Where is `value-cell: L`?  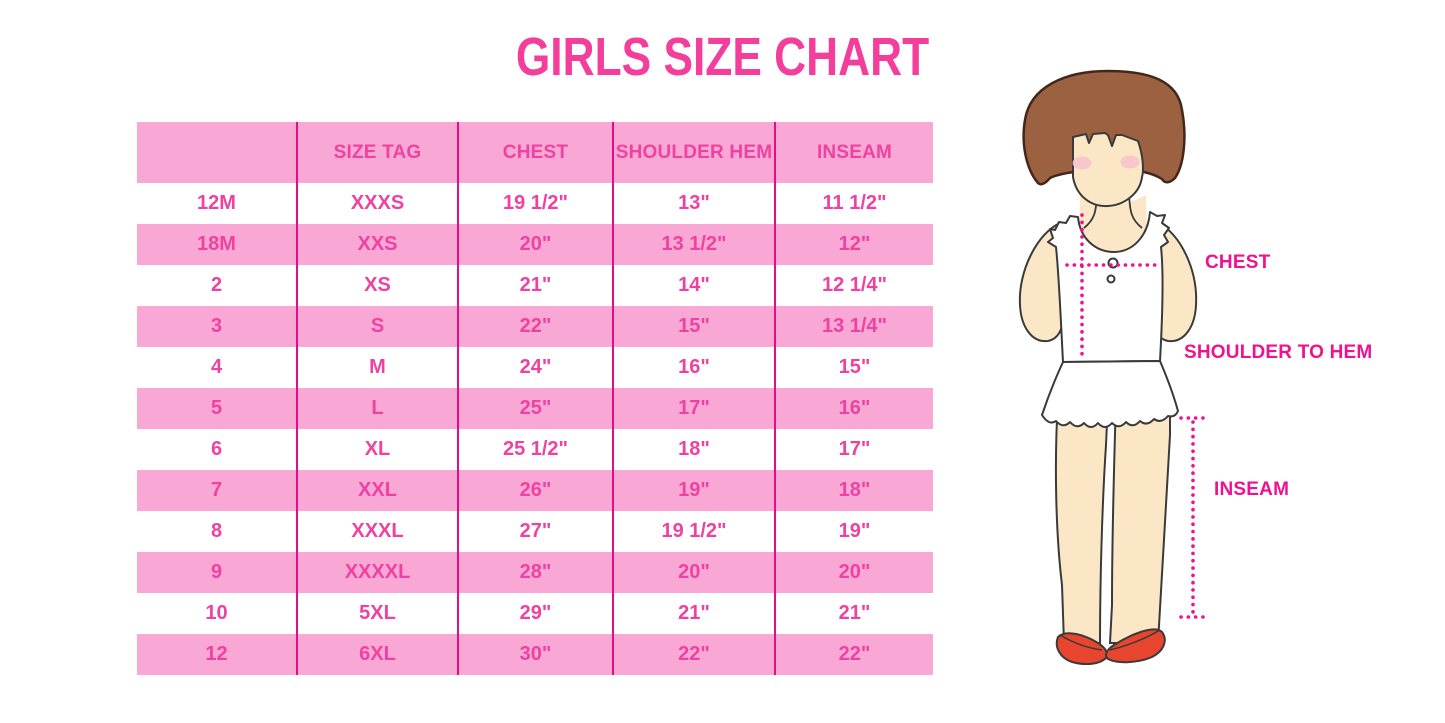 value-cell: L is located at coordinates (377, 408).